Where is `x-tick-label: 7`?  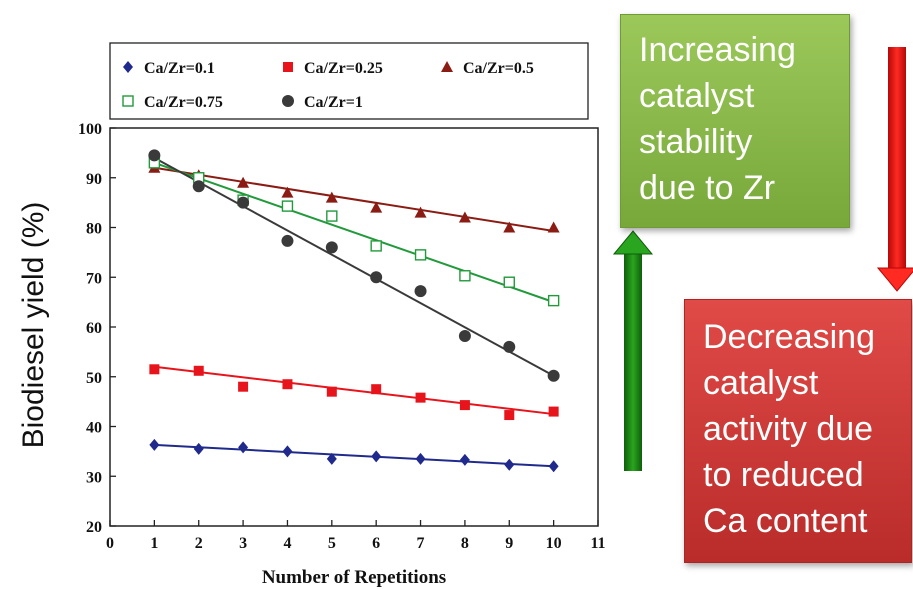
x-tick-label: 7 is located at coordinates (421, 543).